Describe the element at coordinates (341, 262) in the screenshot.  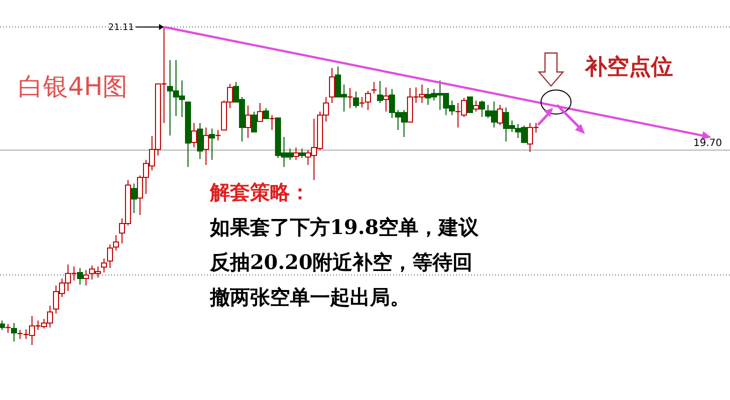
I see `annotation: 反抽20.20附近补空，等待回` at that location.